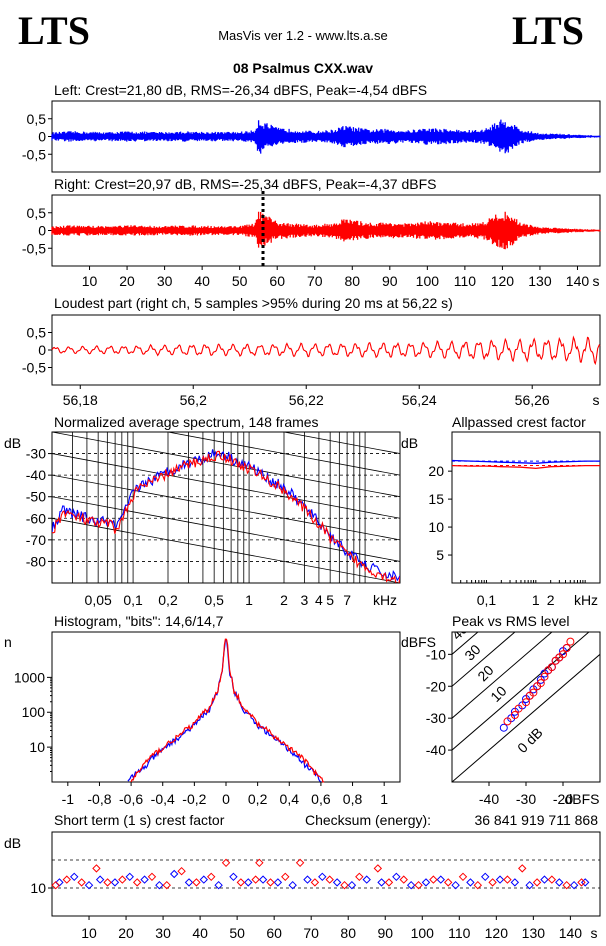  What do you see at coordinates (29, 677) in the screenshot?
I see `y-tick-label: 1000` at bounding box center [29, 677].